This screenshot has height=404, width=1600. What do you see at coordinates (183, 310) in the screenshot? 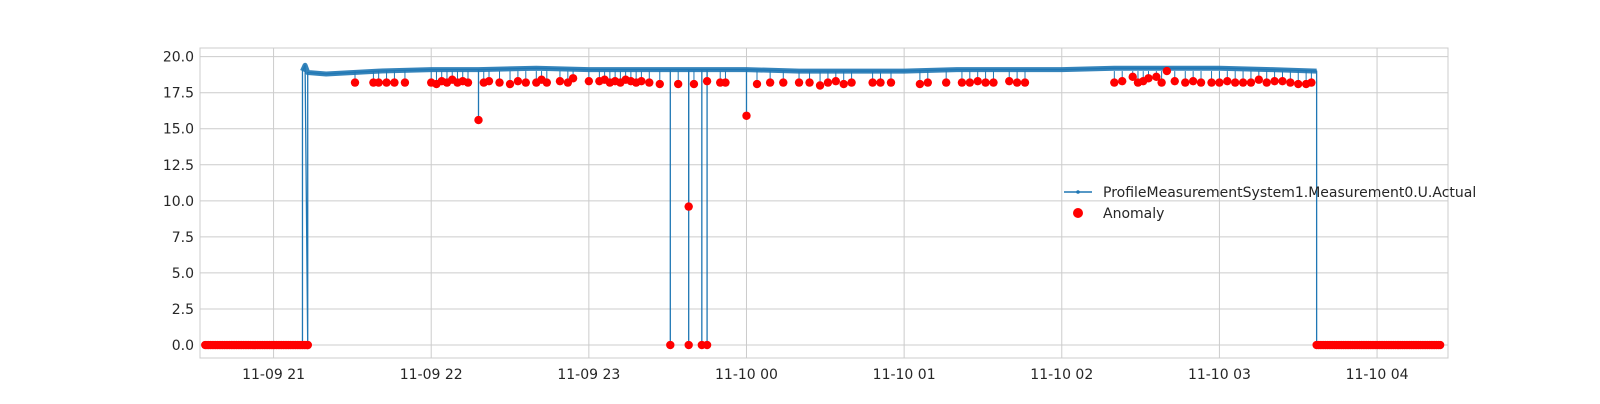
I see `y-tick-label: 2.5` at bounding box center [183, 310].